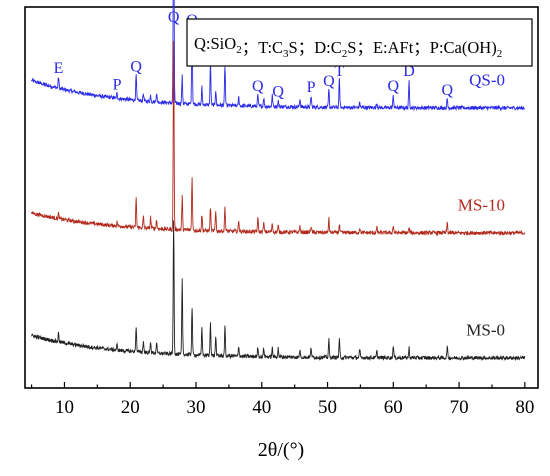 The height and width of the screenshot is (476, 550). Describe the element at coordinates (487, 80) in the screenshot. I see `series-label: QS-0` at that location.